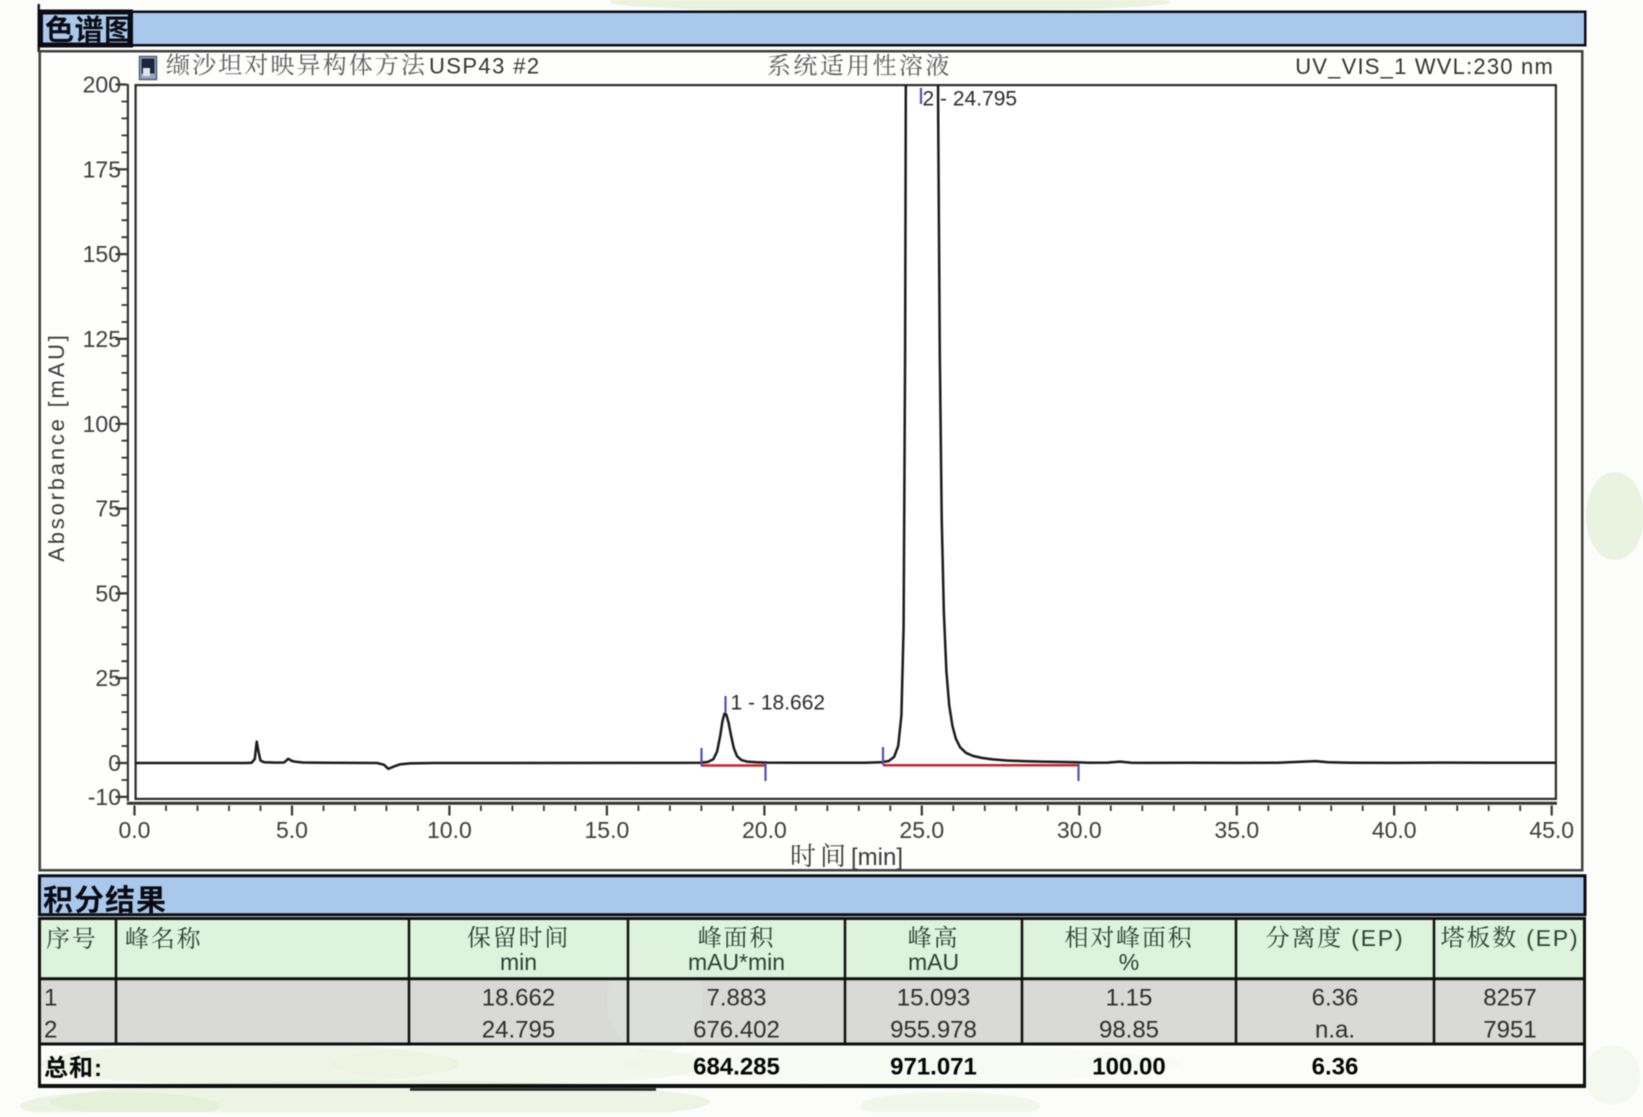  I want to click on svg-text: 2 - 24.795, so click(970, 99).